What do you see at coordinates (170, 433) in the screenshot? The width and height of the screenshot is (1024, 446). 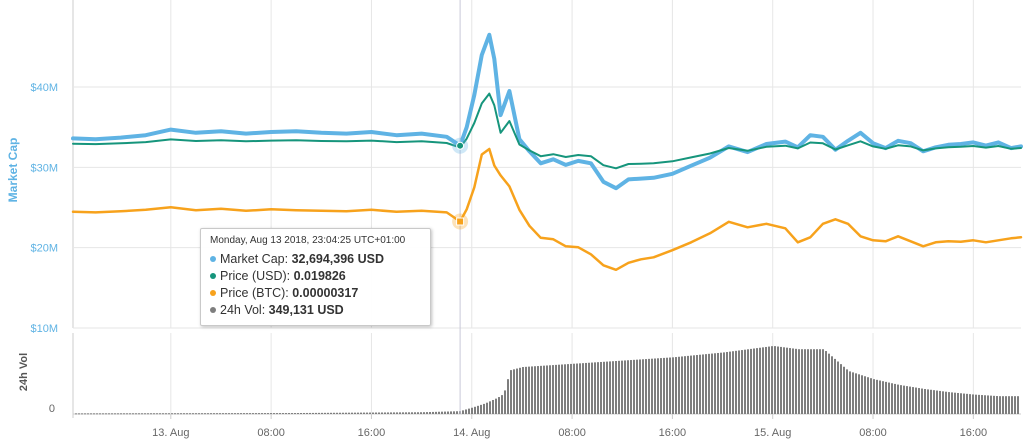 I see `x-tick-label: 13. Aug` at bounding box center [170, 433].